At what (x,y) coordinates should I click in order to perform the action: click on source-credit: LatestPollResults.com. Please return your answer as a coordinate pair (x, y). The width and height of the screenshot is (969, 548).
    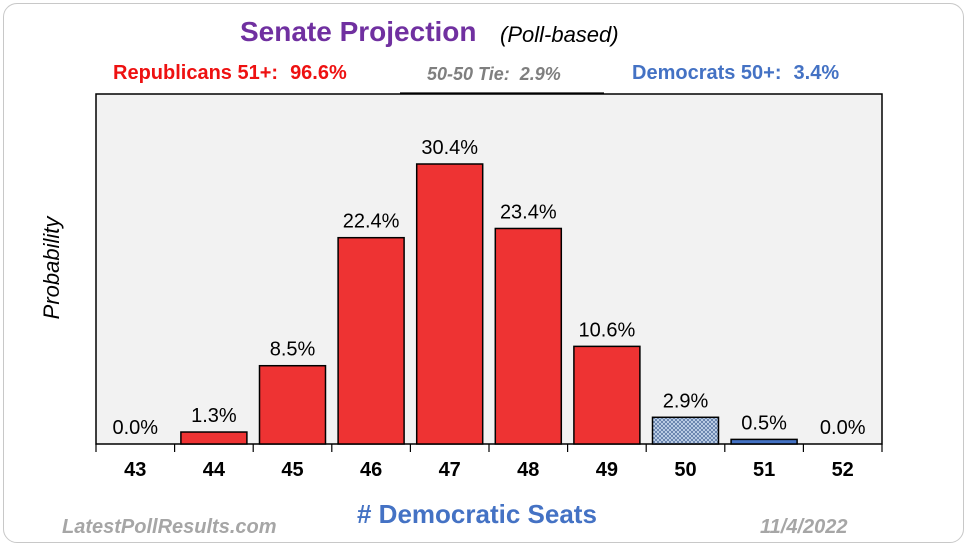
    Looking at the image, I should click on (169, 527).